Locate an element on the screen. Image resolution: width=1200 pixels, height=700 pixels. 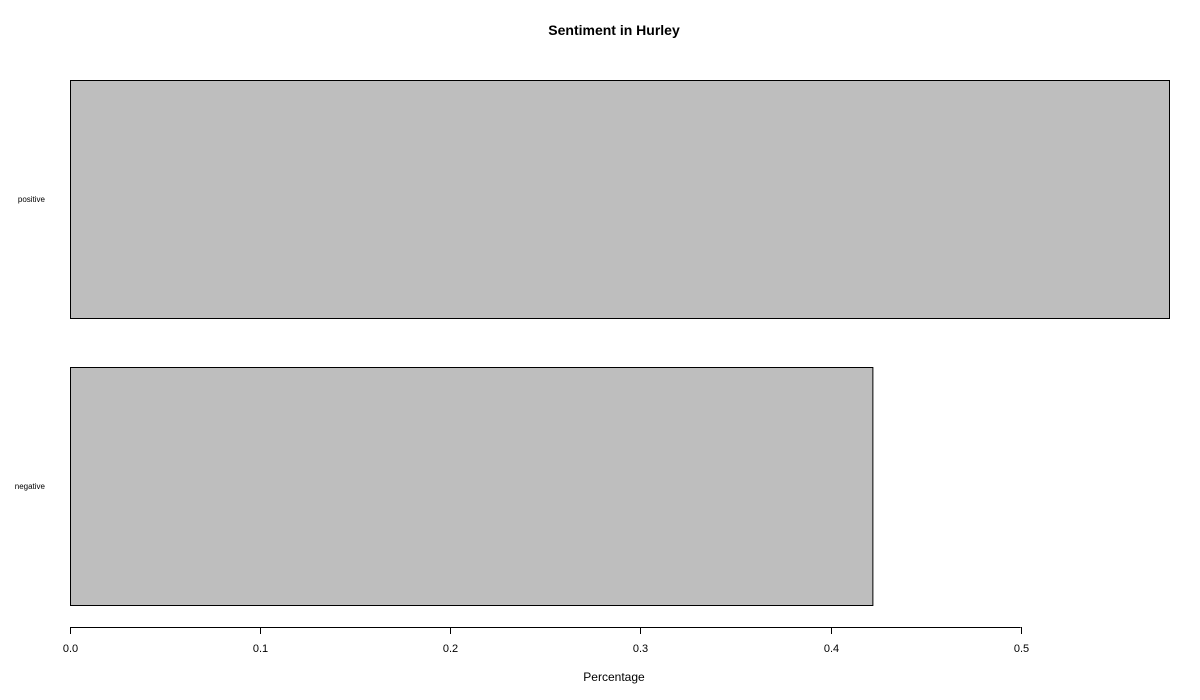
category-label-positive: positive is located at coordinates (32, 199).